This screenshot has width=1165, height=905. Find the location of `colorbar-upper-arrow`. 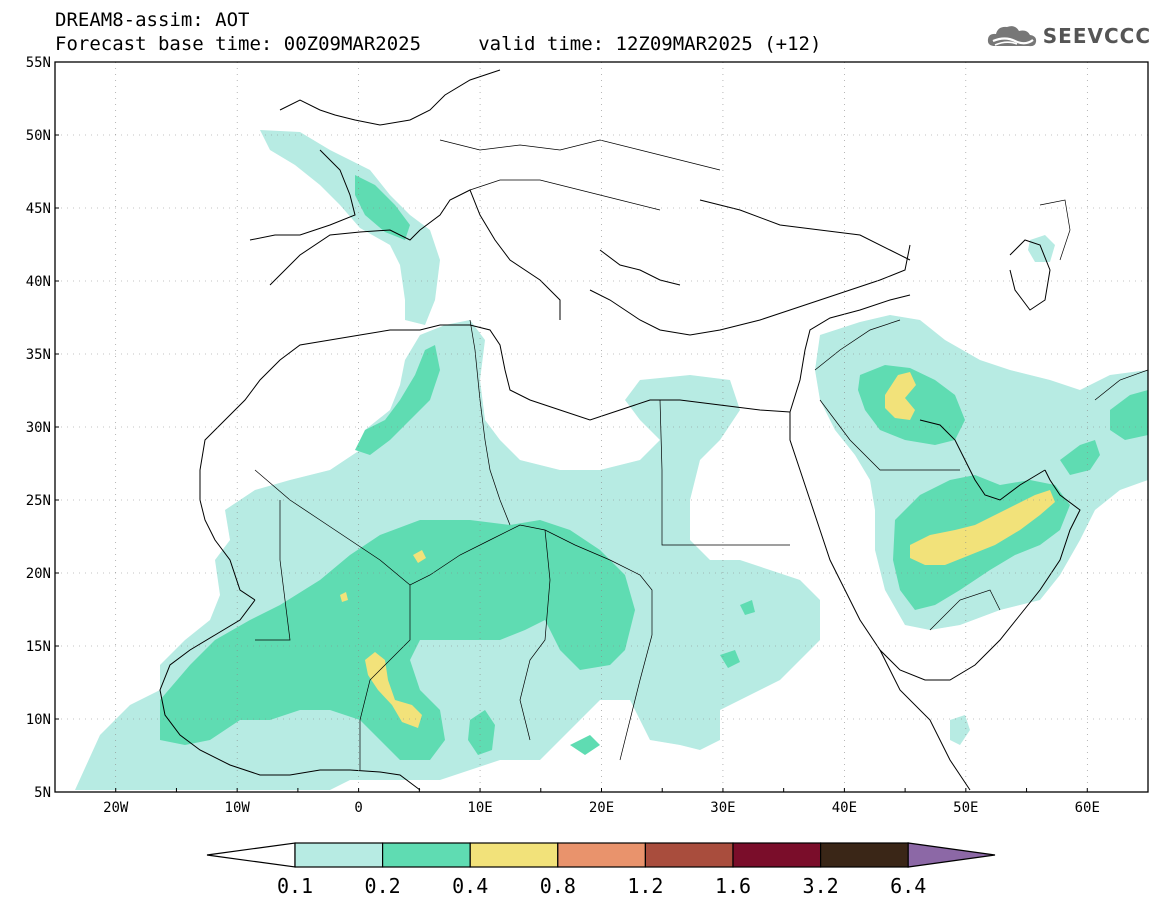

colorbar-upper-arrow is located at coordinates (951, 855).